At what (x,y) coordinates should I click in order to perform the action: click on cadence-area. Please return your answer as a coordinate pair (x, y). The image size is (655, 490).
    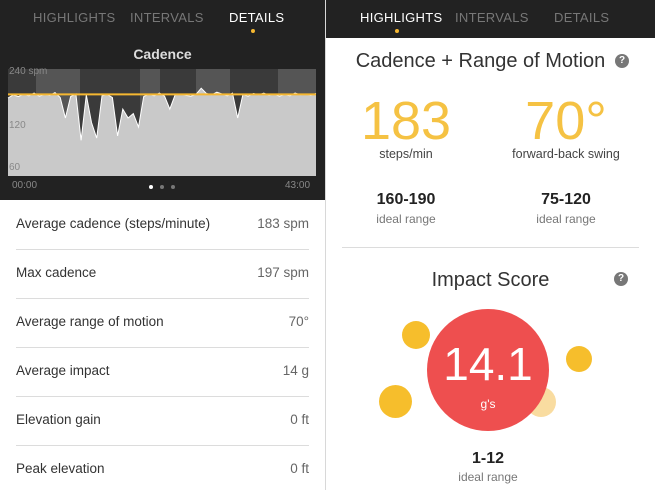
    Looking at the image, I should click on (162, 132).